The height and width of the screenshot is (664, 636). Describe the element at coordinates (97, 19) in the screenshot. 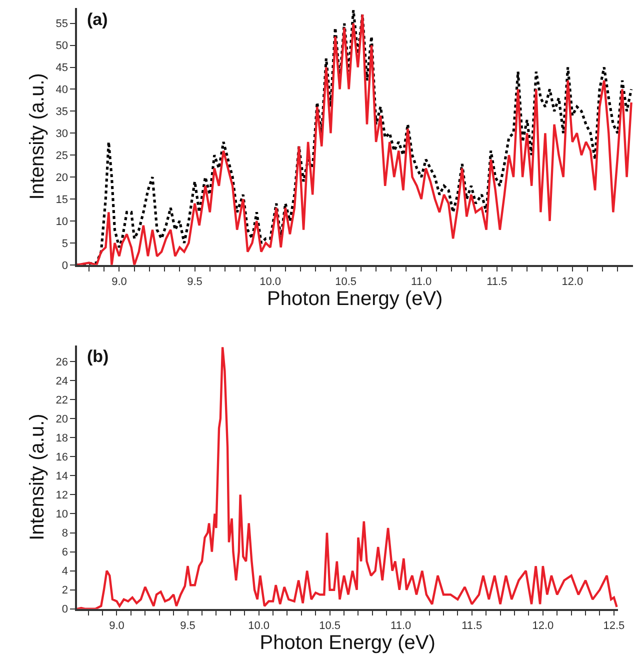

I see `chart-title: (a)` at that location.